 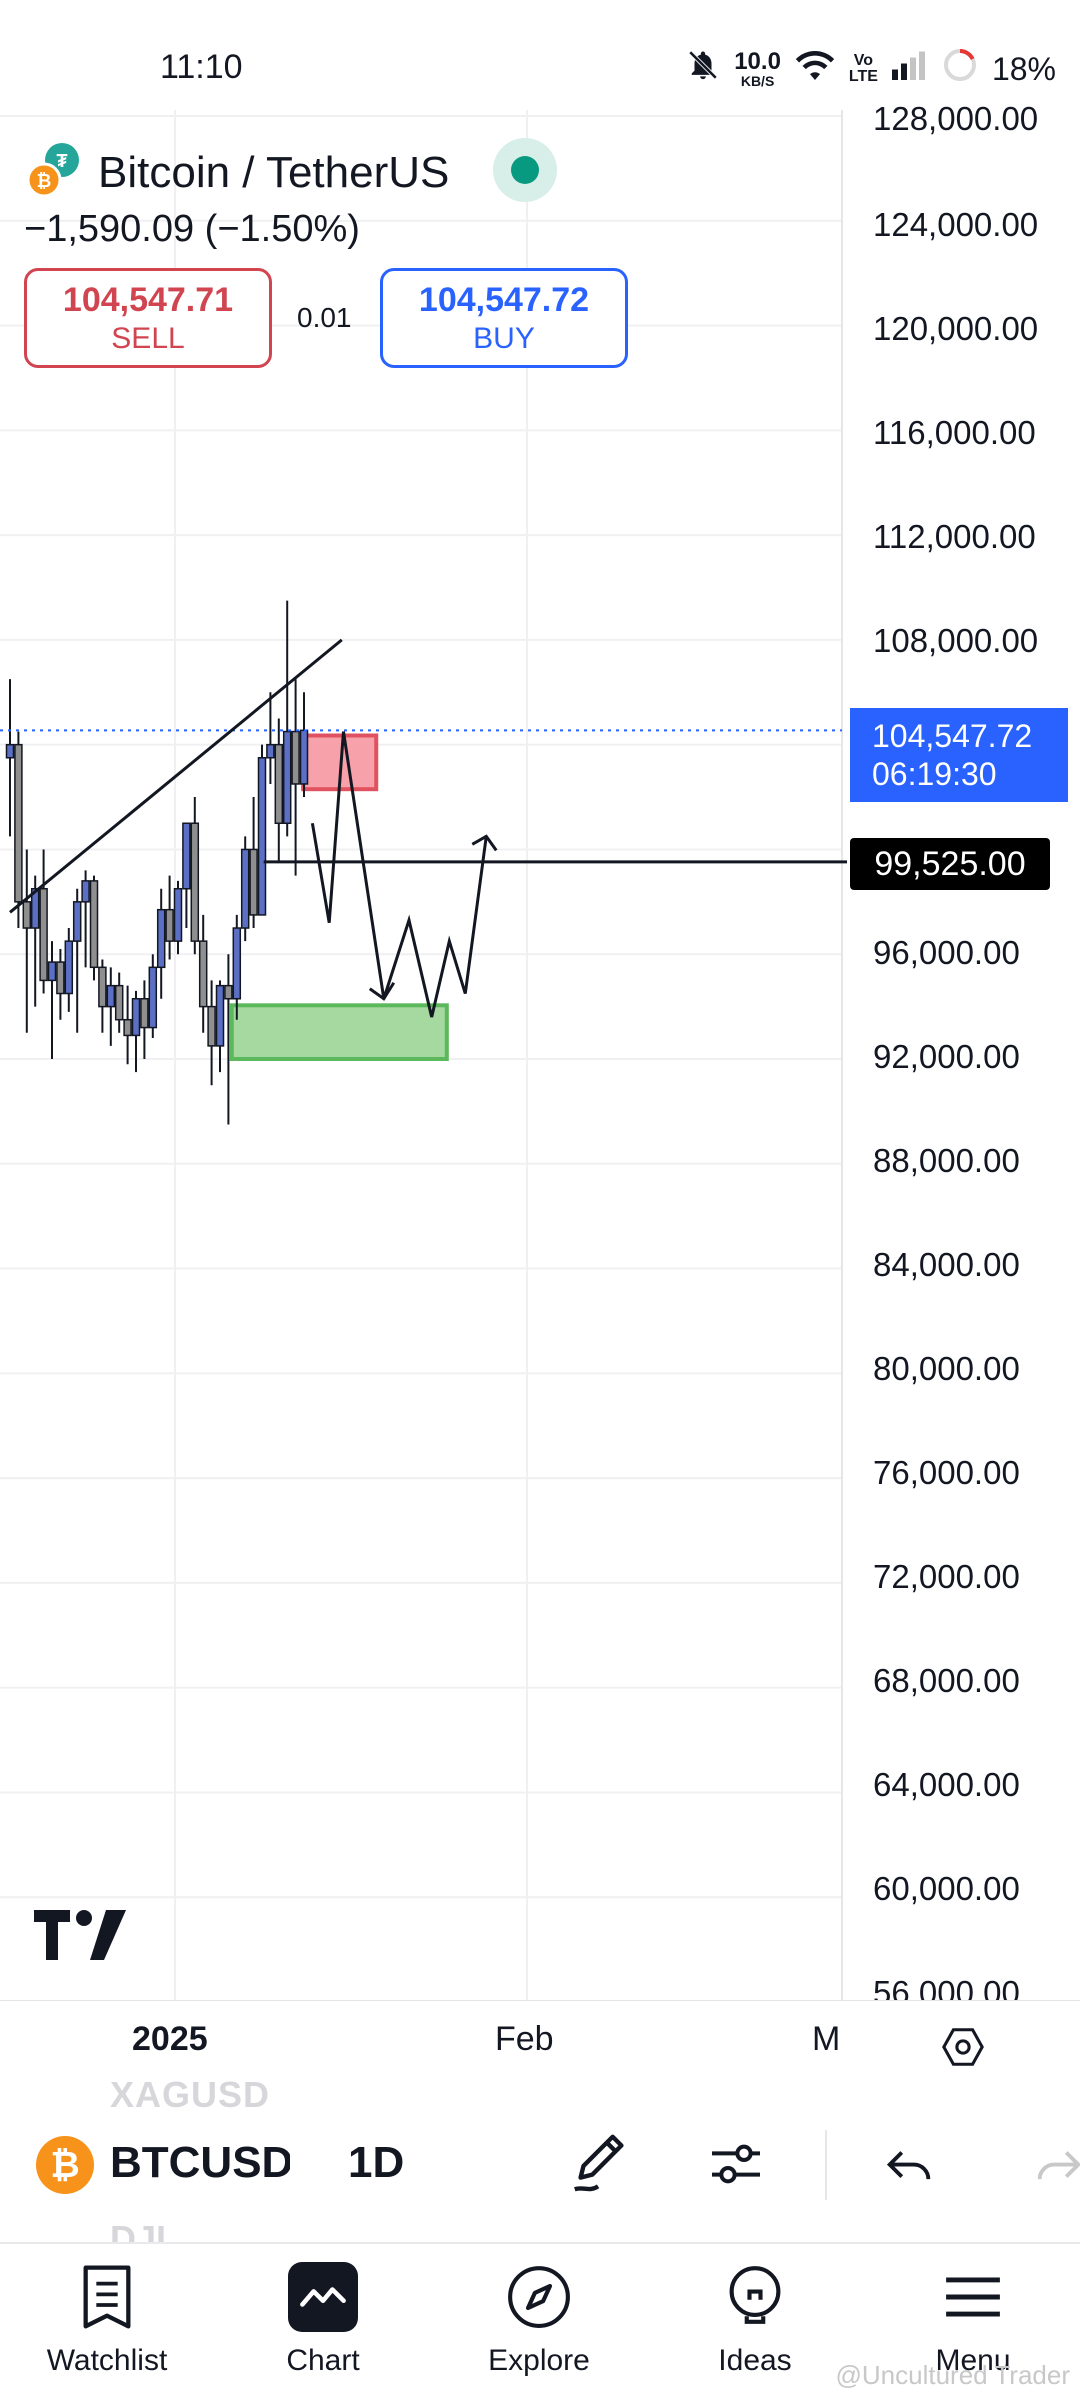 I want to click on time-axis, so click(x=540, y=2045).